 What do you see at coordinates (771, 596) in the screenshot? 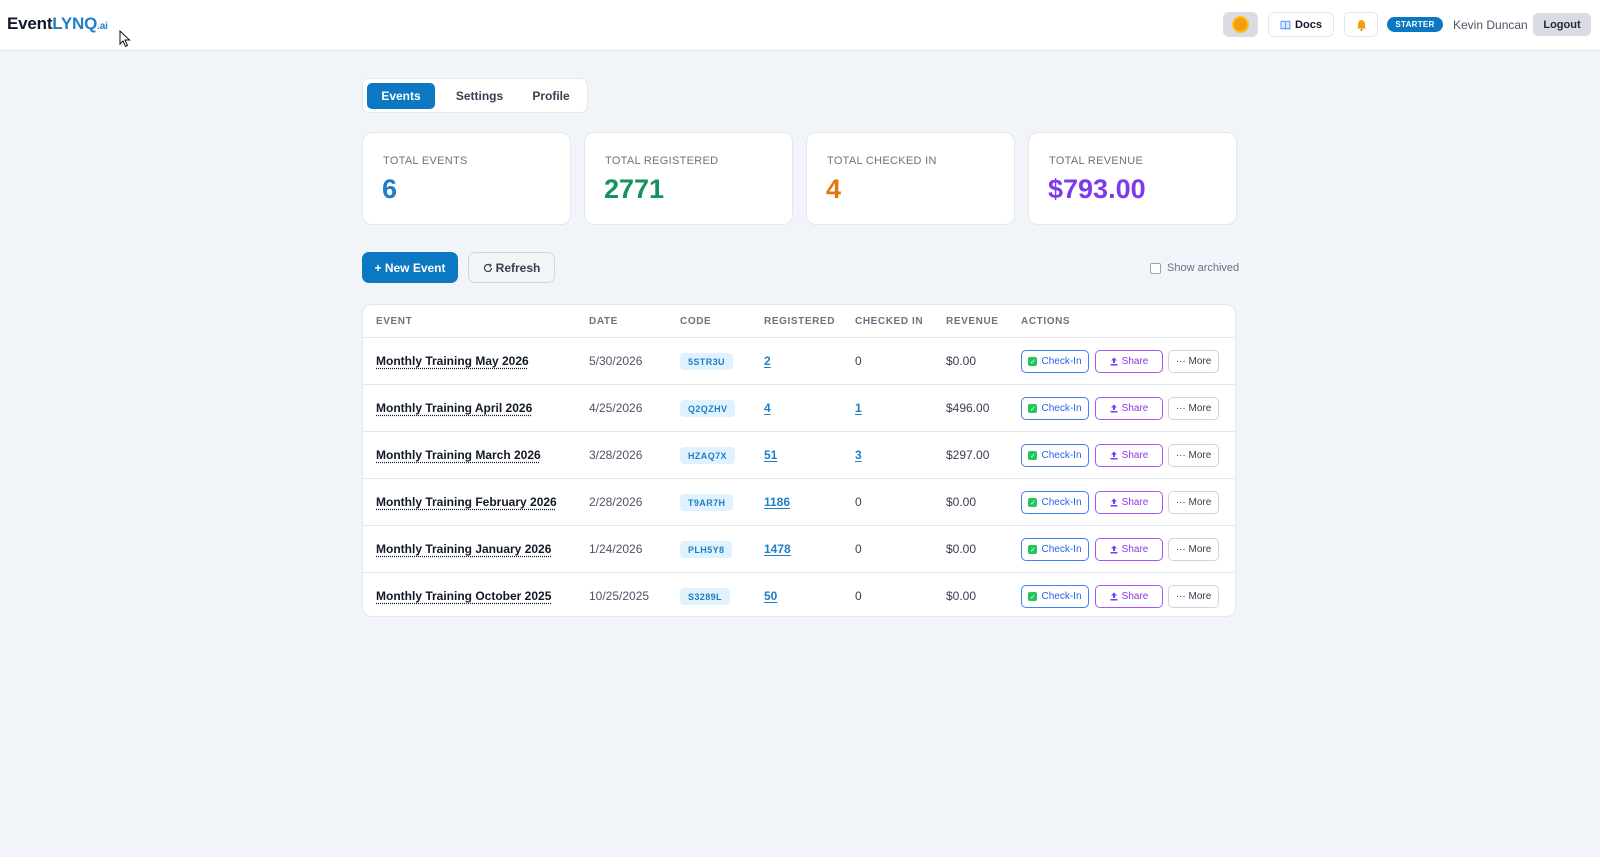
I see `registered-count-link: 50` at bounding box center [771, 596].